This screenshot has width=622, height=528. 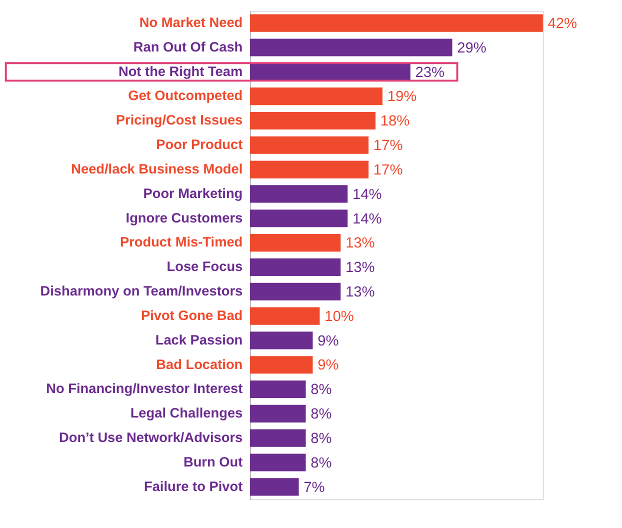 I want to click on y-tick-label: No Market Need, so click(x=191, y=22).